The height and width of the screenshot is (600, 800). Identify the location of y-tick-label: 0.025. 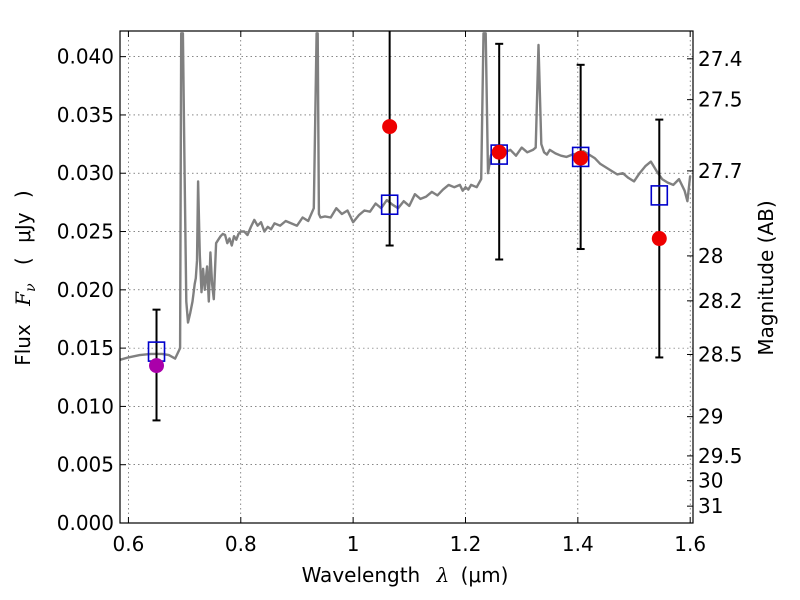
(85, 232).